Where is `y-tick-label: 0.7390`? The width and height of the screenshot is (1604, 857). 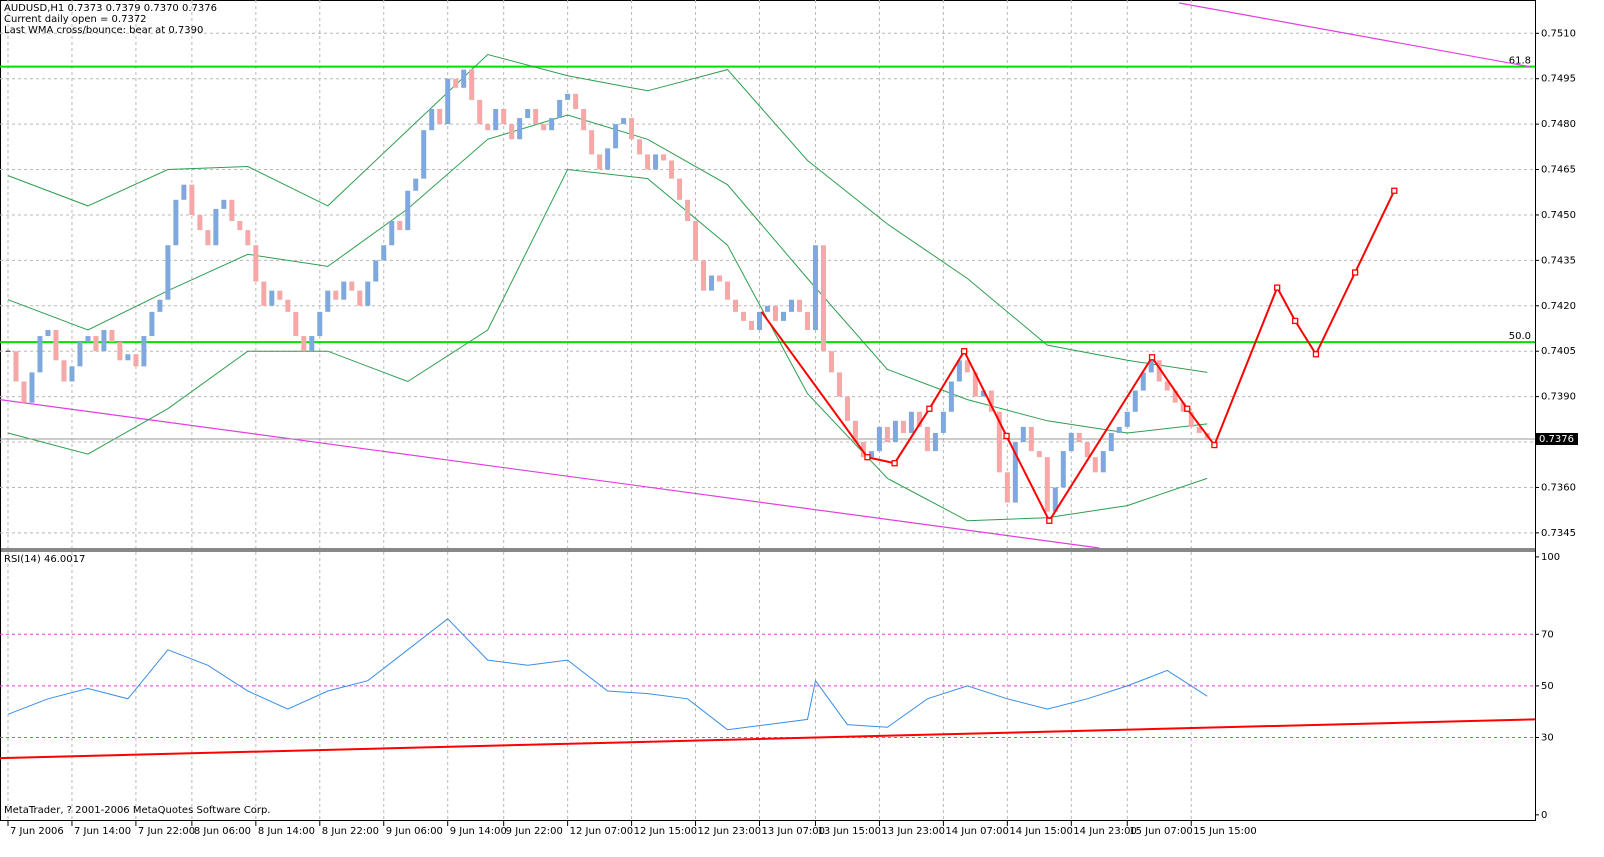
y-tick-label: 0.7390 is located at coordinates (1558, 397).